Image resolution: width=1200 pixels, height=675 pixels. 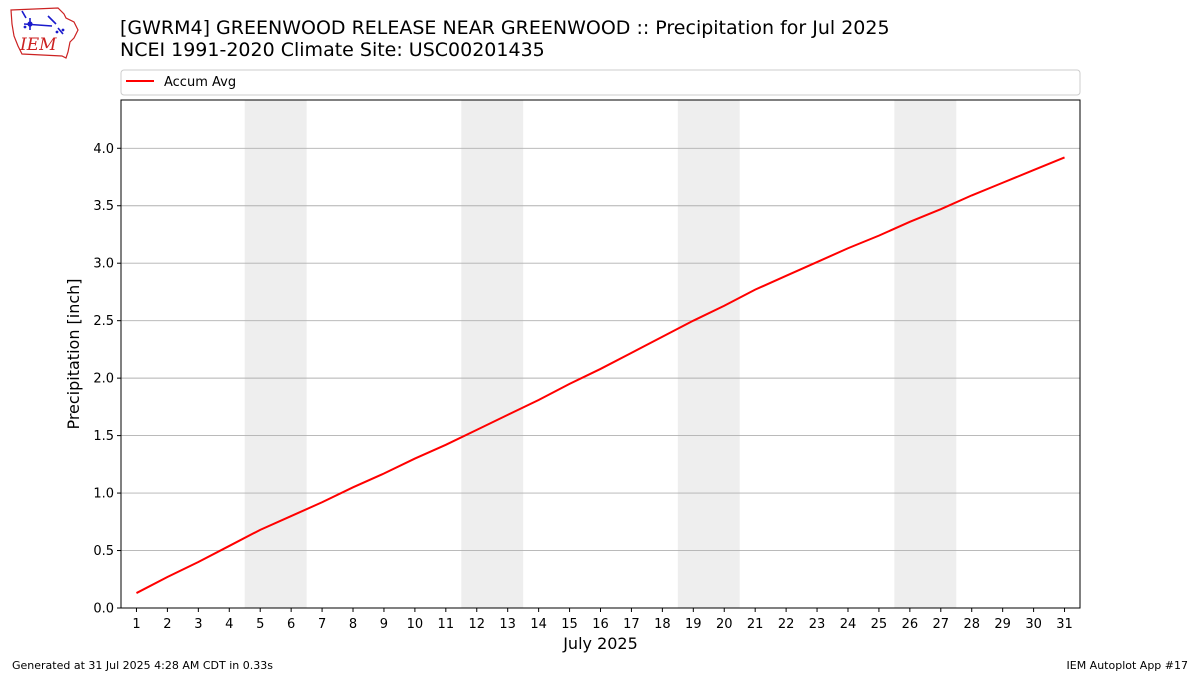 What do you see at coordinates (353, 624) in the screenshot?
I see `x-tick-label: 8` at bounding box center [353, 624].